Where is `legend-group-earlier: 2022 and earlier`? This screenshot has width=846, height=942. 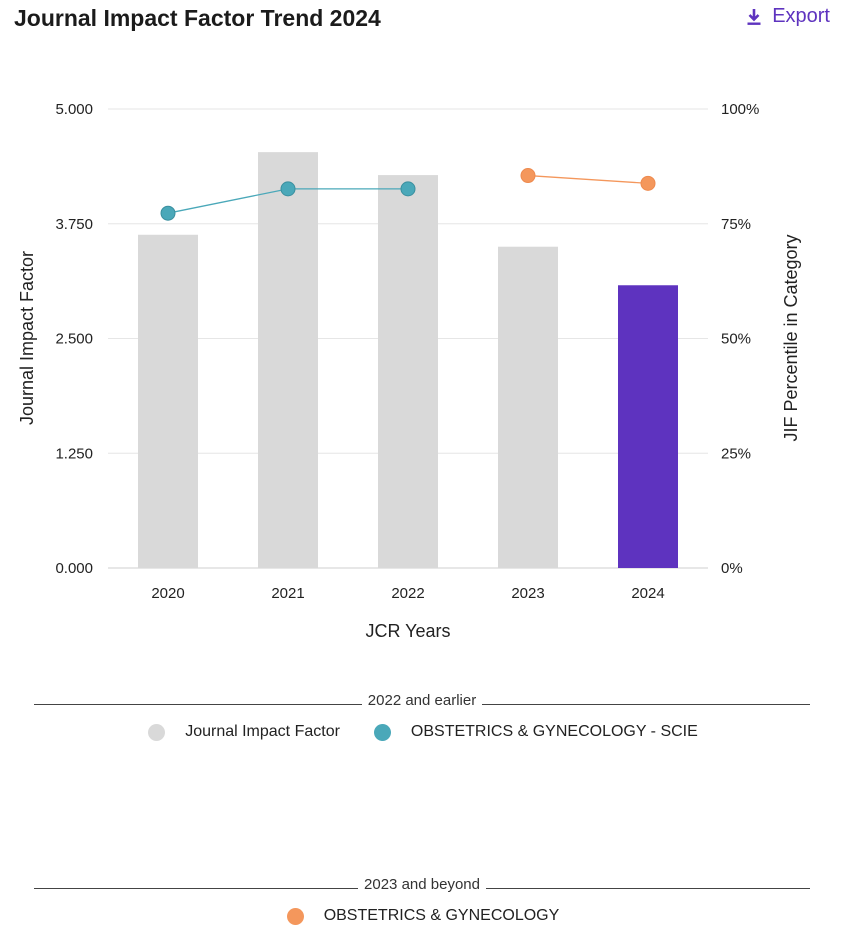 legend-group-earlier: 2022 and earlier is located at coordinates (422, 700).